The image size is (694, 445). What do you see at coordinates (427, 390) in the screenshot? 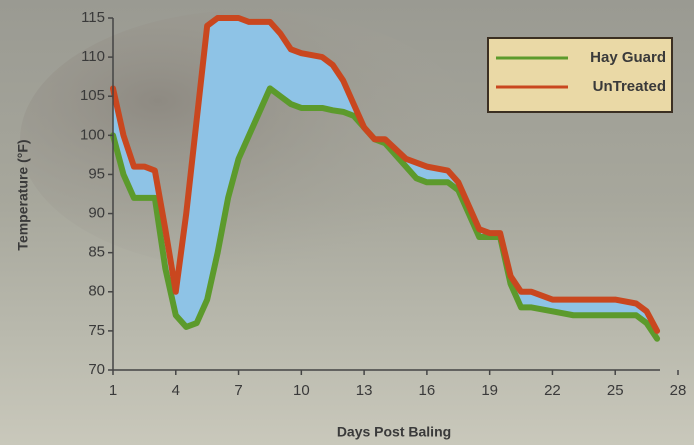
I see `x-tick-label: 16` at bounding box center [427, 390].